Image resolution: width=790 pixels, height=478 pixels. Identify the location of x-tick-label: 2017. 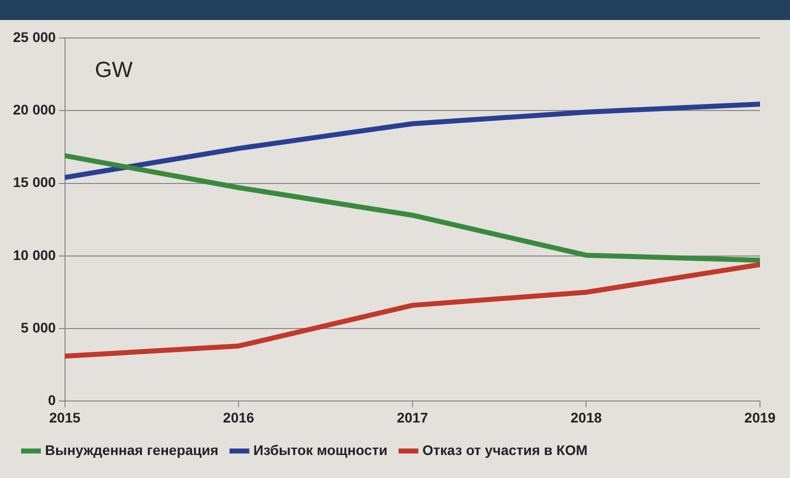
(412, 417).